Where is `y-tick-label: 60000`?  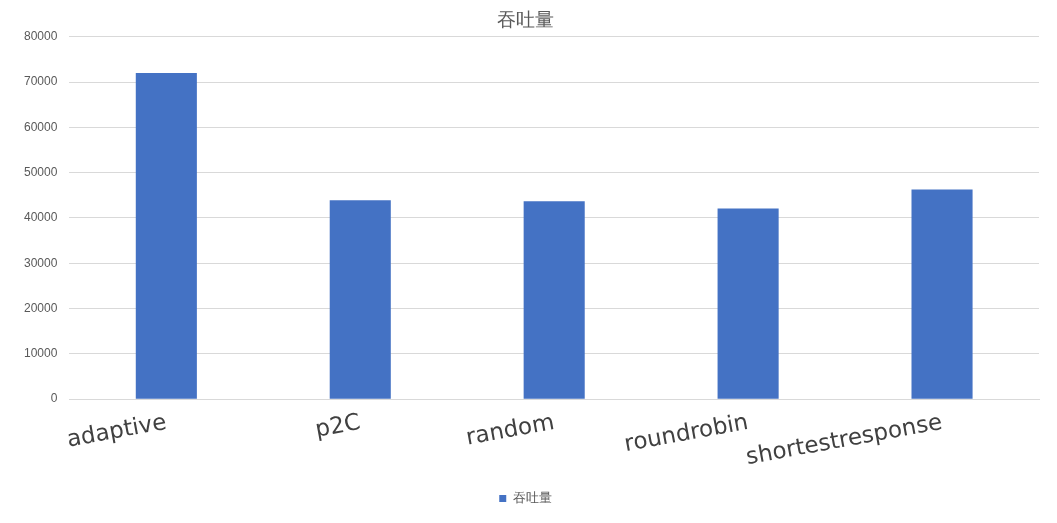
y-tick-label: 60000 is located at coordinates (40, 126).